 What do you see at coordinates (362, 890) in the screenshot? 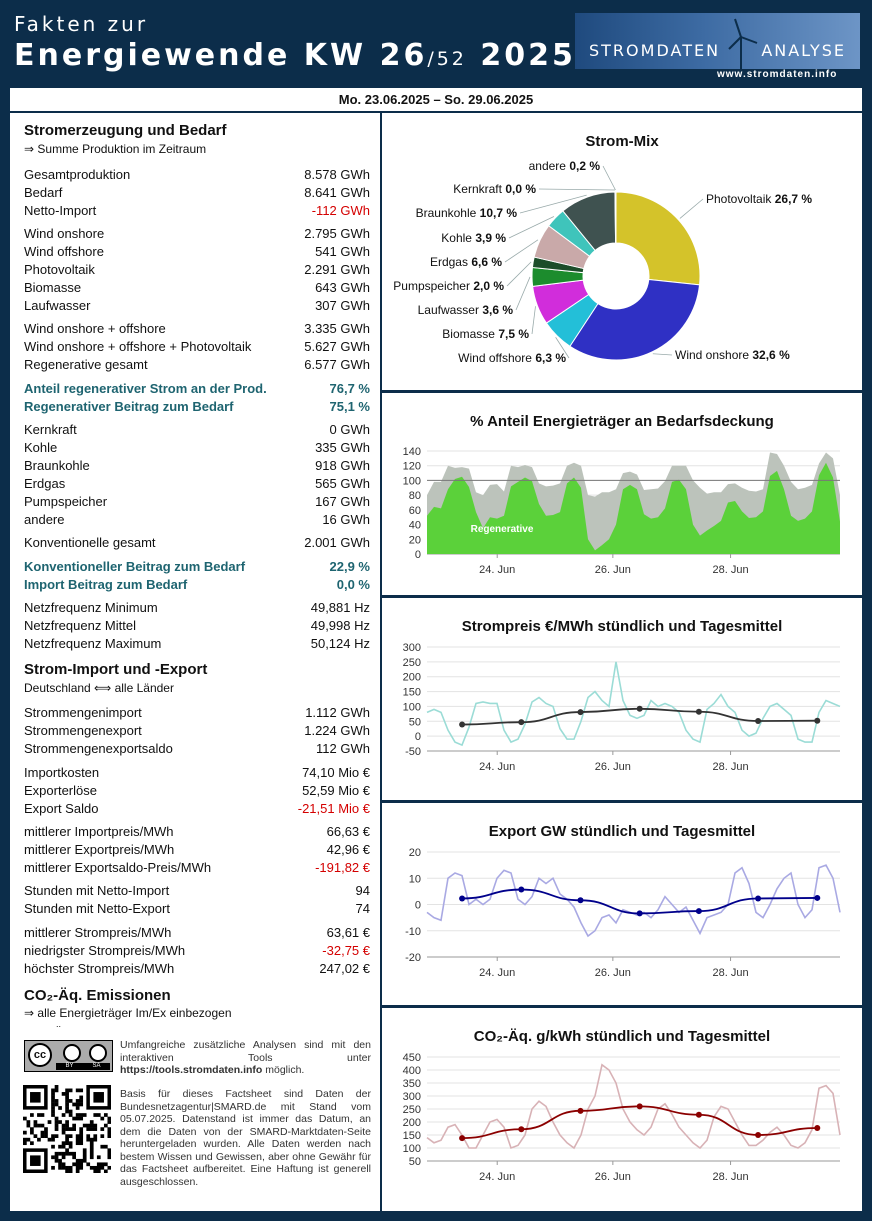
I see `import-export-value: 94` at bounding box center [362, 890].